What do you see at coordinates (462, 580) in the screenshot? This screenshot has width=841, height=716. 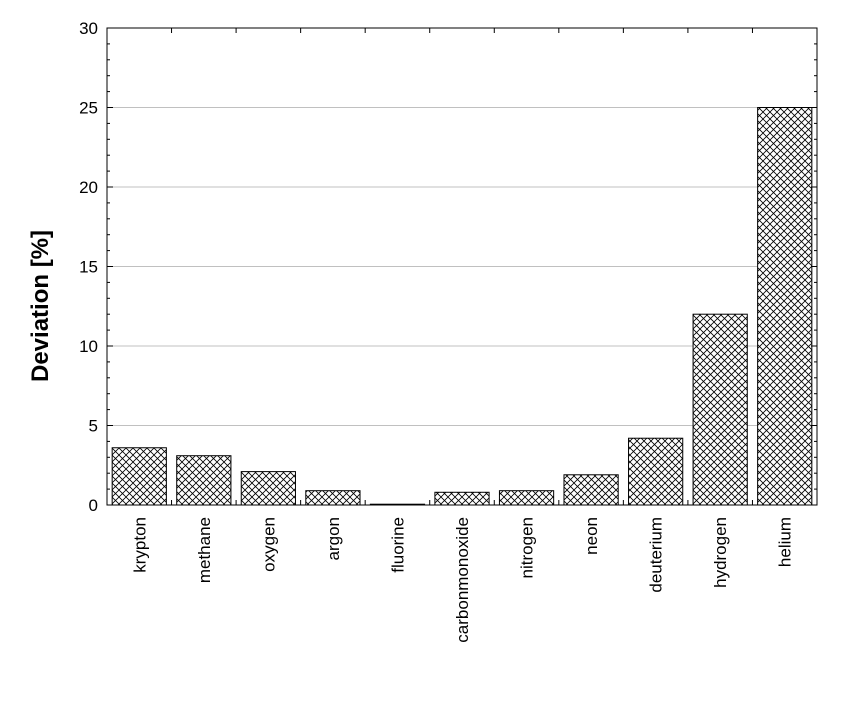 I see `x-tick-label: carbonmonoxide` at bounding box center [462, 580].